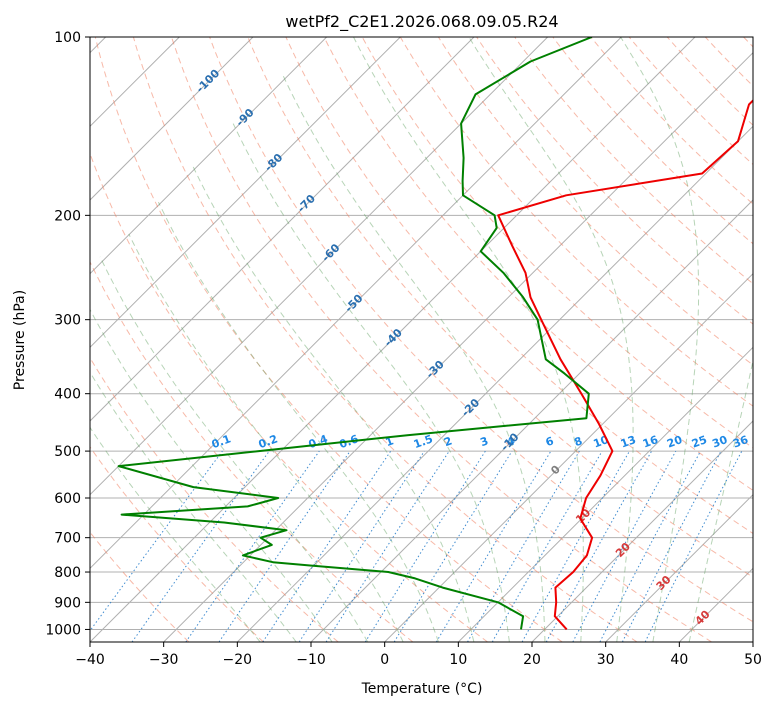 The image size is (775, 708). Describe the element at coordinates (390, 441) in the screenshot. I see `mixing-ratio-label: 1` at that location.